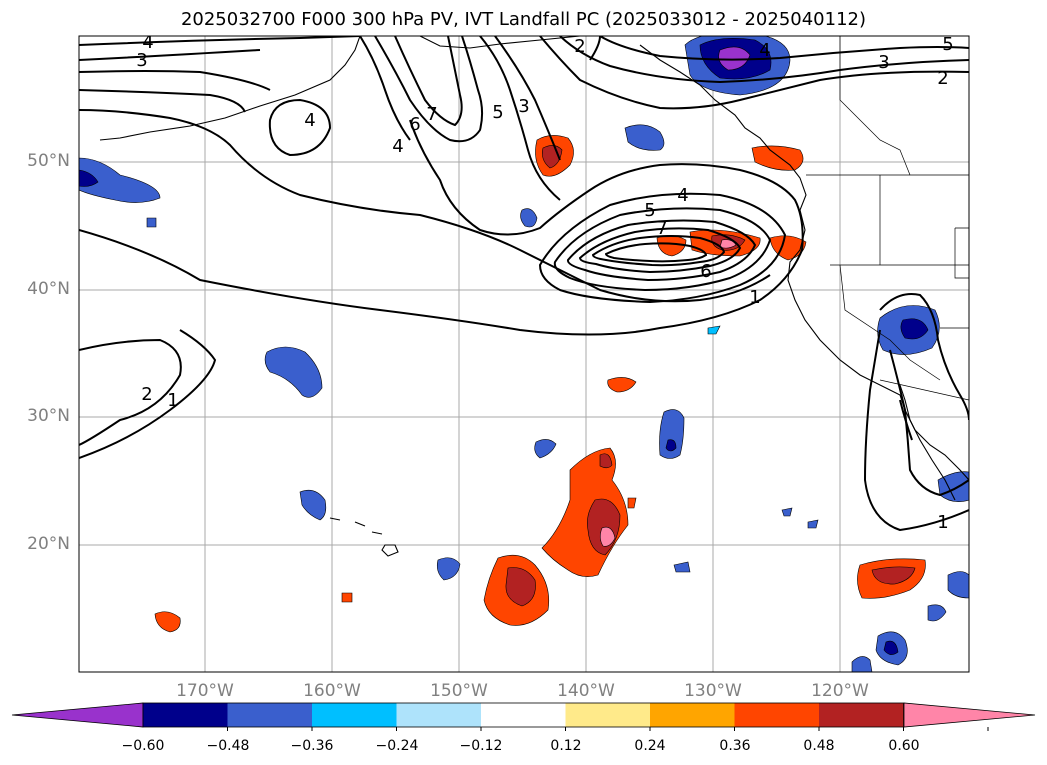 This screenshot has width=1047, height=765. Describe the element at coordinates (735, 746) in the screenshot. I see `colorbar-tick-label: 0.36` at that location.